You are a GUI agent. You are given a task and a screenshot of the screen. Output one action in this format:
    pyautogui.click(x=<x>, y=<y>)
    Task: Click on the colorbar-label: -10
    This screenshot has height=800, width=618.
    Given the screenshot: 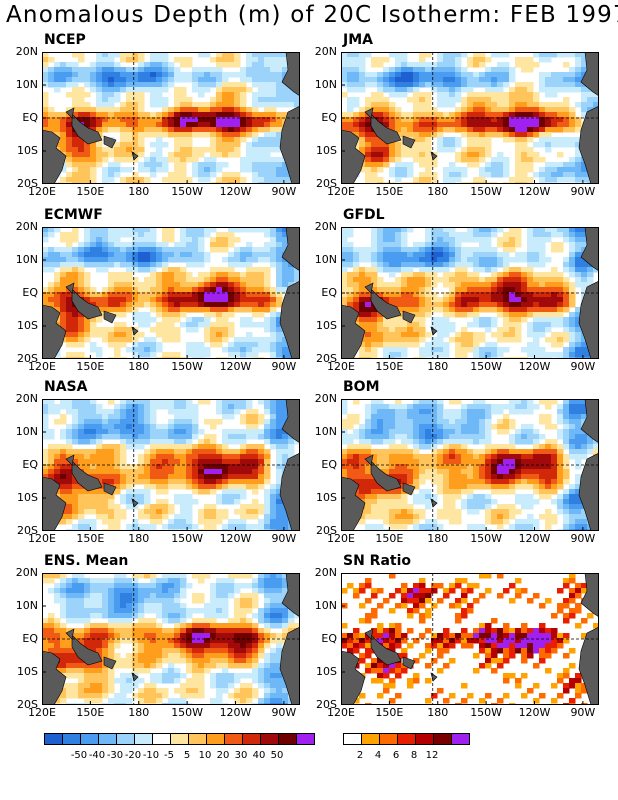 What is the action you would take?
    pyautogui.click(x=151, y=755)
    